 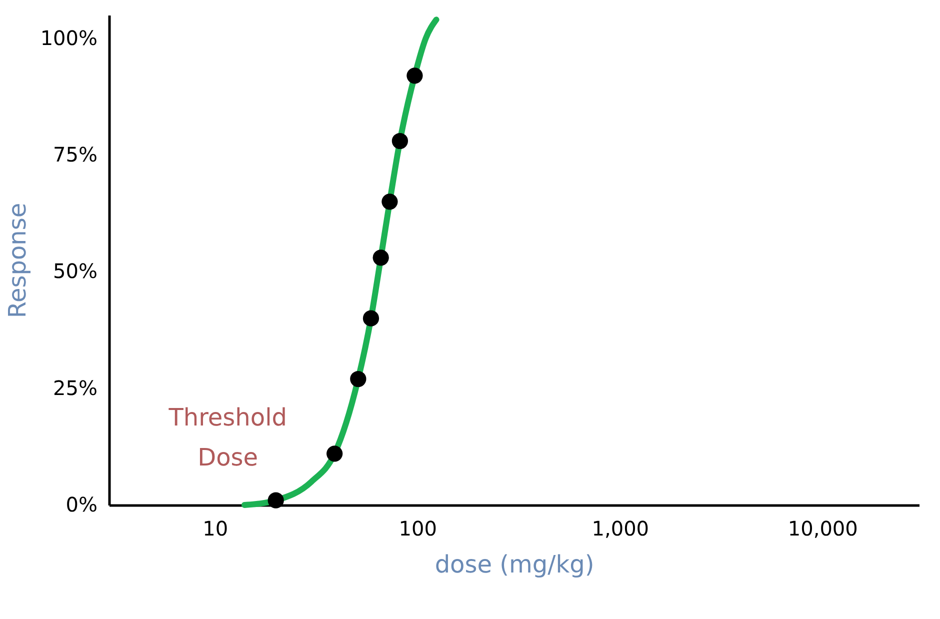 I want to click on y-tick-label: 0%, so click(x=82, y=504).